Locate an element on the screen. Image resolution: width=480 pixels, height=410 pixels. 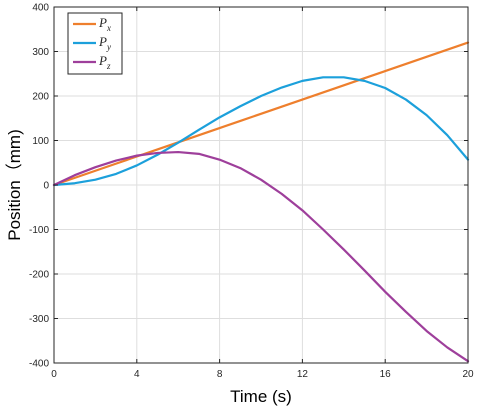
legend-label-pz: Pz is located at coordinates (104, 62).